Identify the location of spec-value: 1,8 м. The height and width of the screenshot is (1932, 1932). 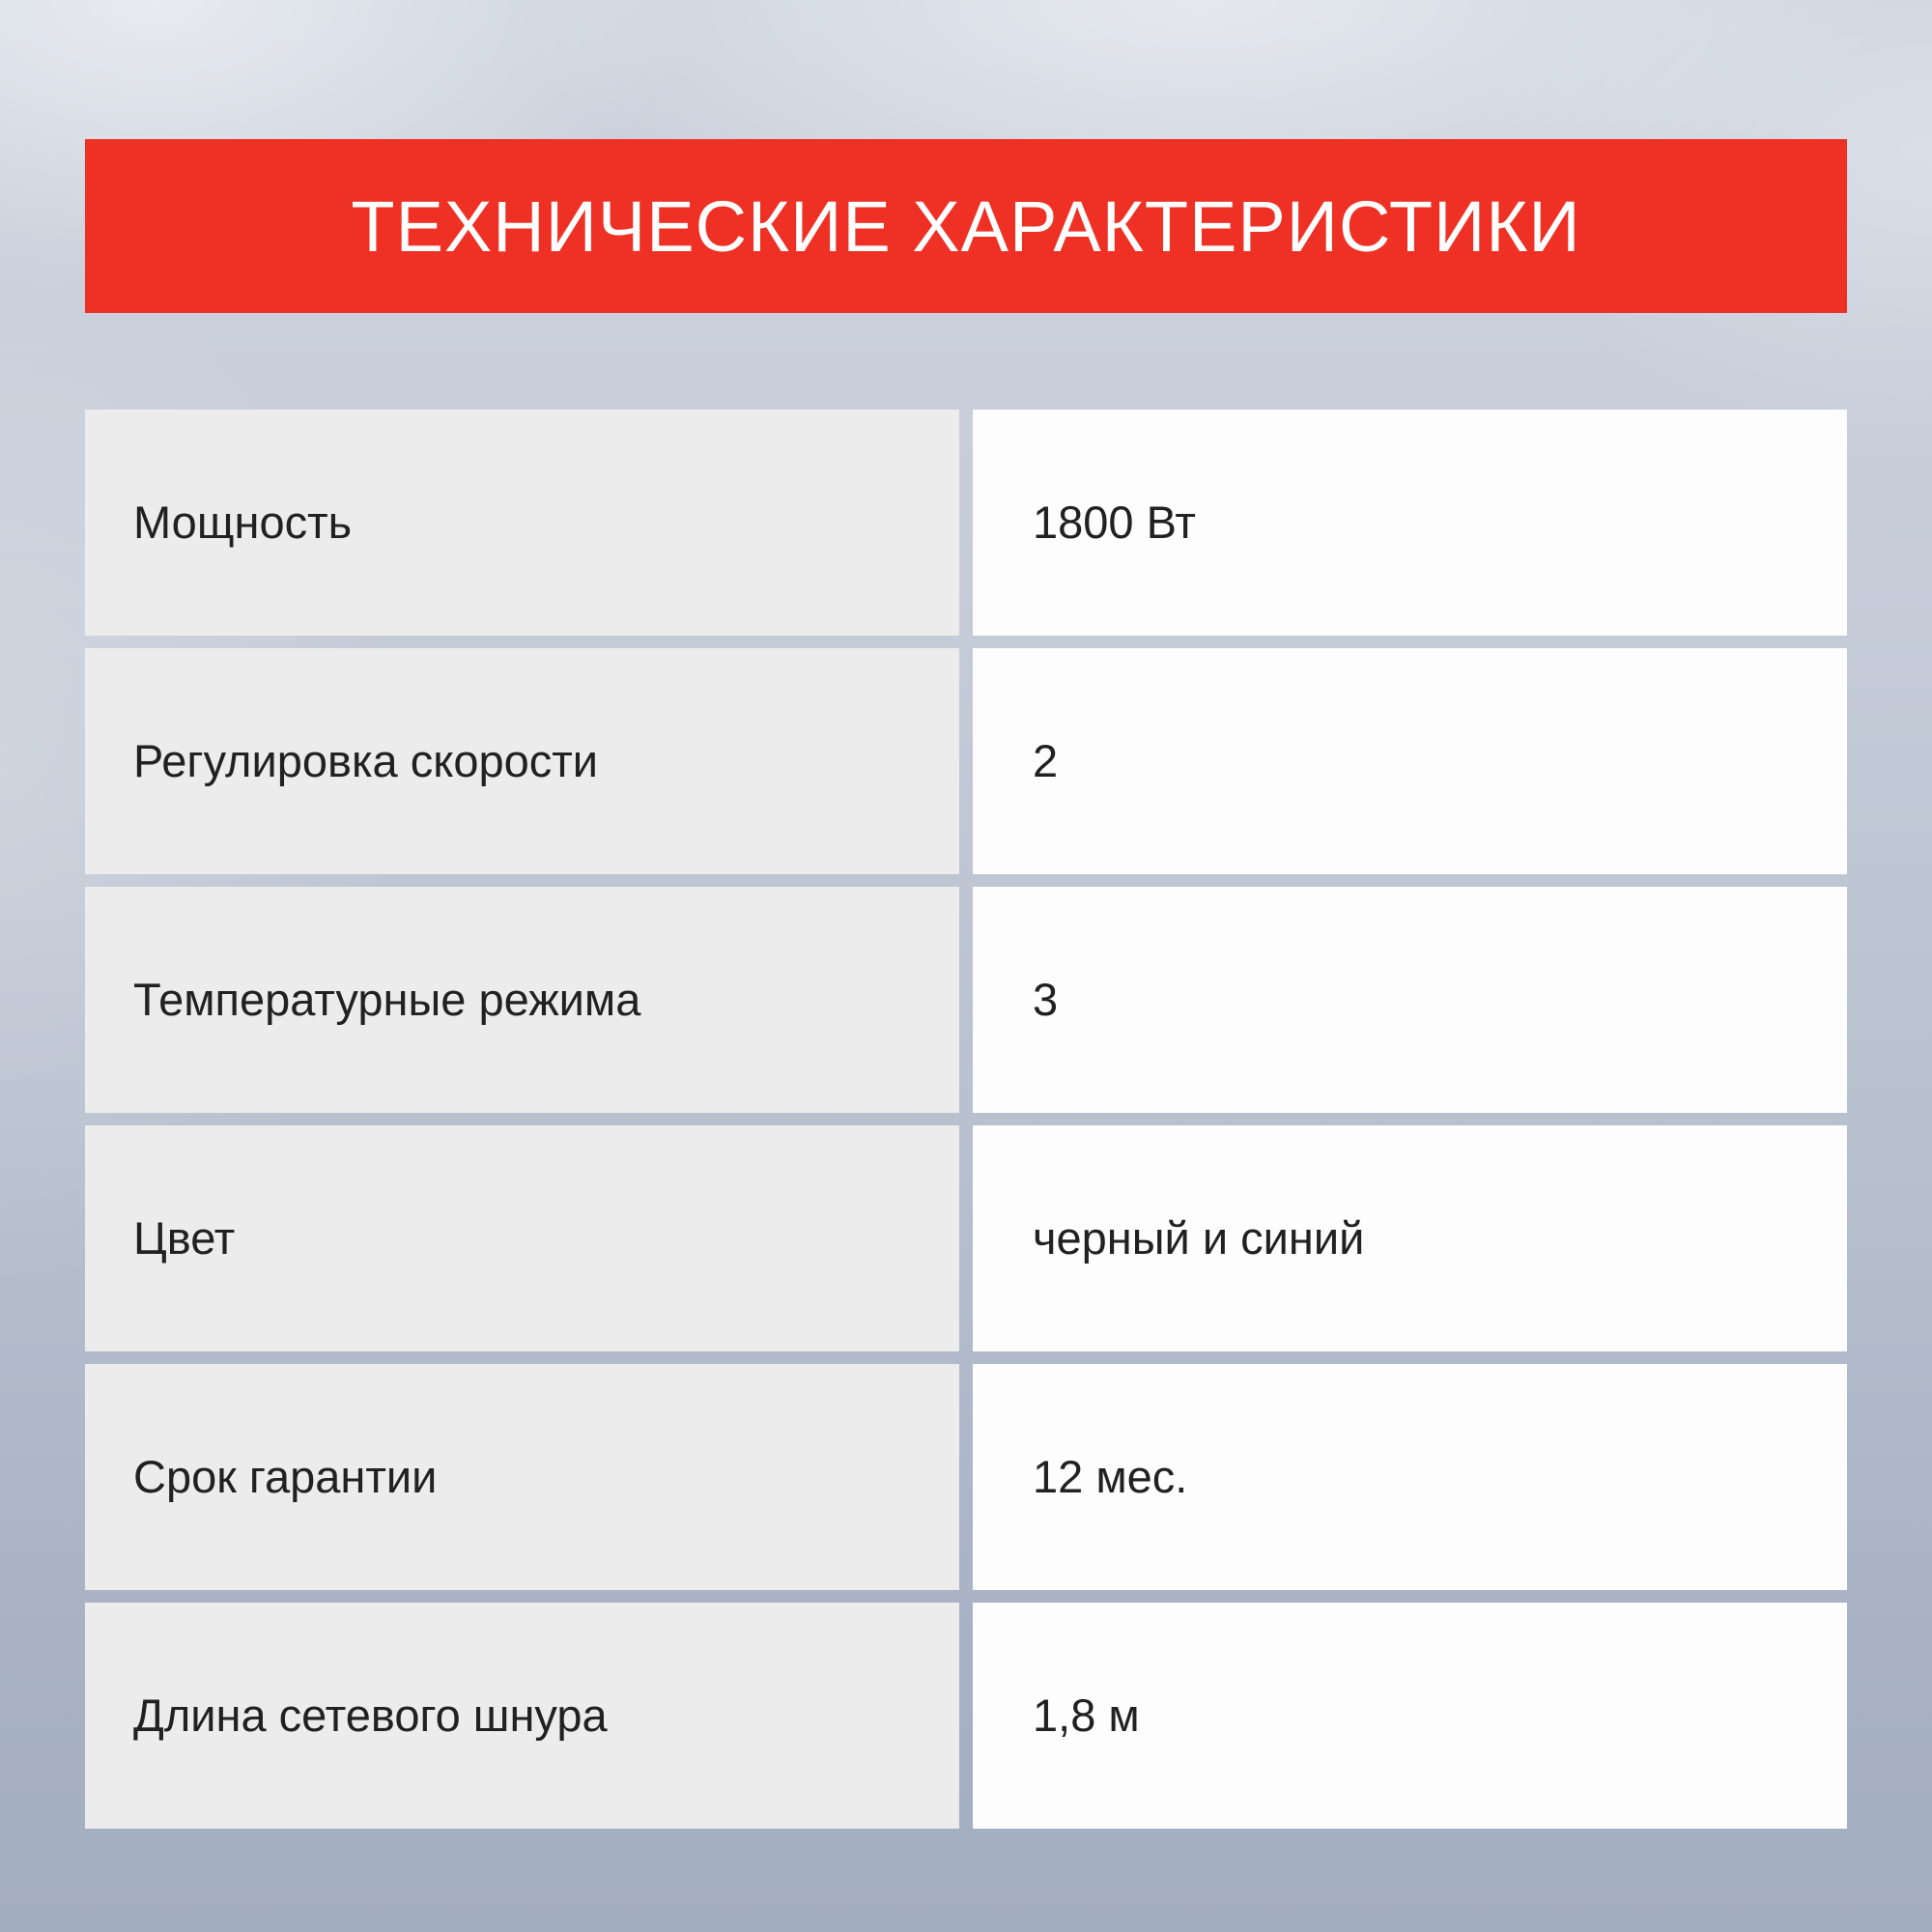
(1086, 1715).